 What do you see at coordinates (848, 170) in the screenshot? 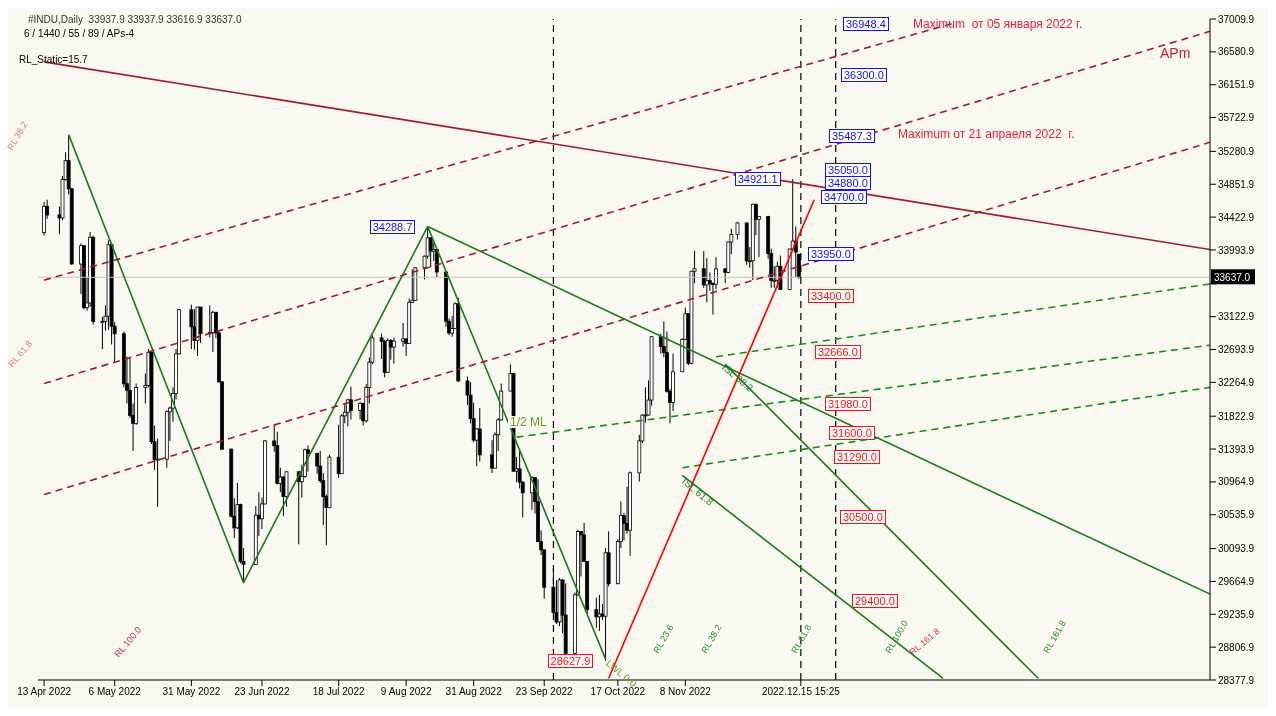
I see `annotation: 35050.0` at bounding box center [848, 170].